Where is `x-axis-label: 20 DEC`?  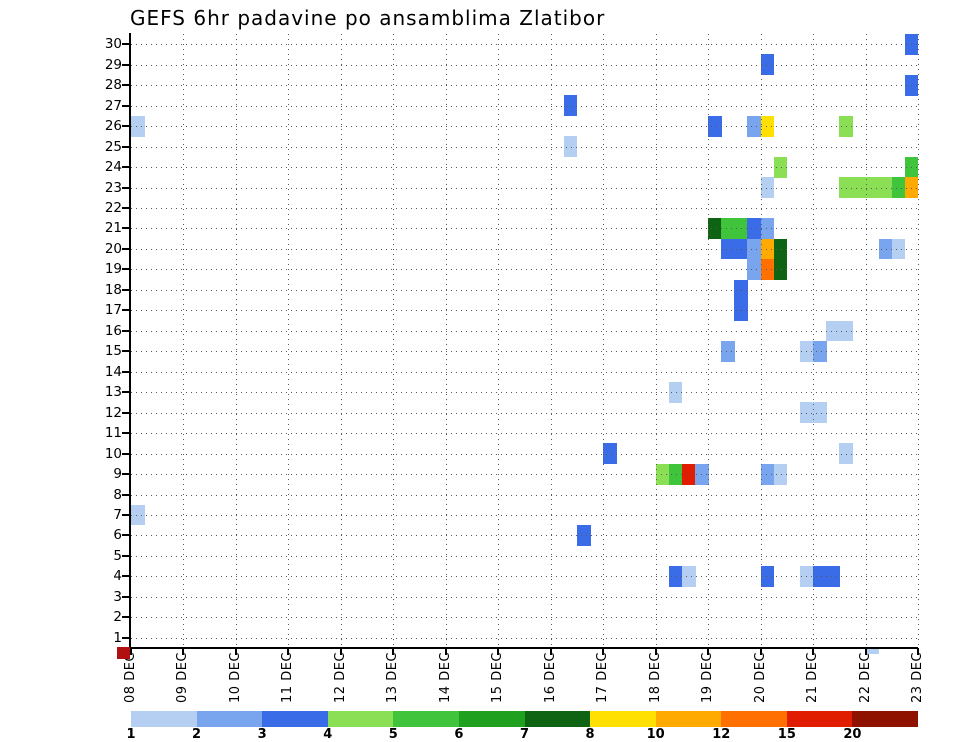
x-axis-label: 20 DEC is located at coordinates (760, 677).